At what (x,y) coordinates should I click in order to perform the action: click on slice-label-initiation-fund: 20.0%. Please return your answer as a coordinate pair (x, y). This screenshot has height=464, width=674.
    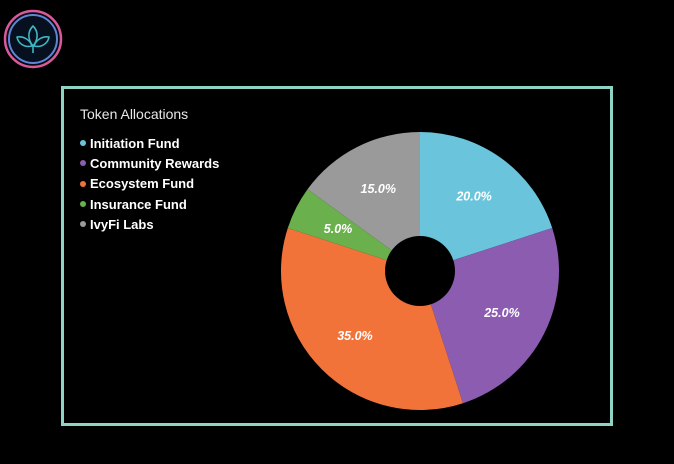
    Looking at the image, I should click on (473, 197).